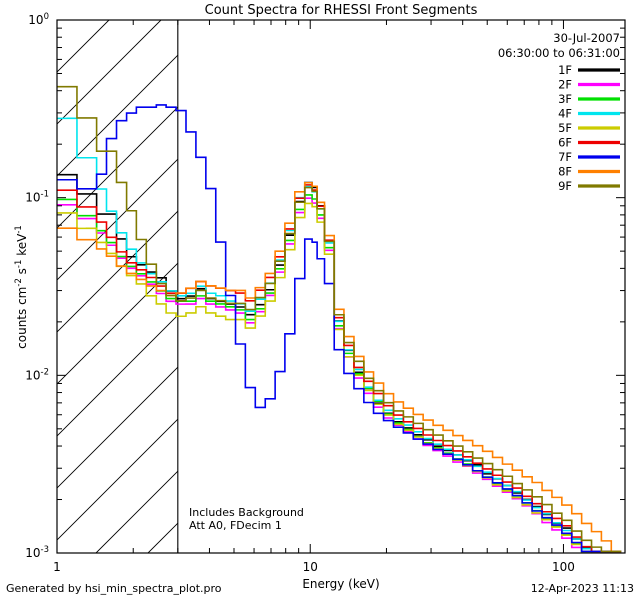  I want to click on y-axis-label-kev: keV, so click(22, 246).